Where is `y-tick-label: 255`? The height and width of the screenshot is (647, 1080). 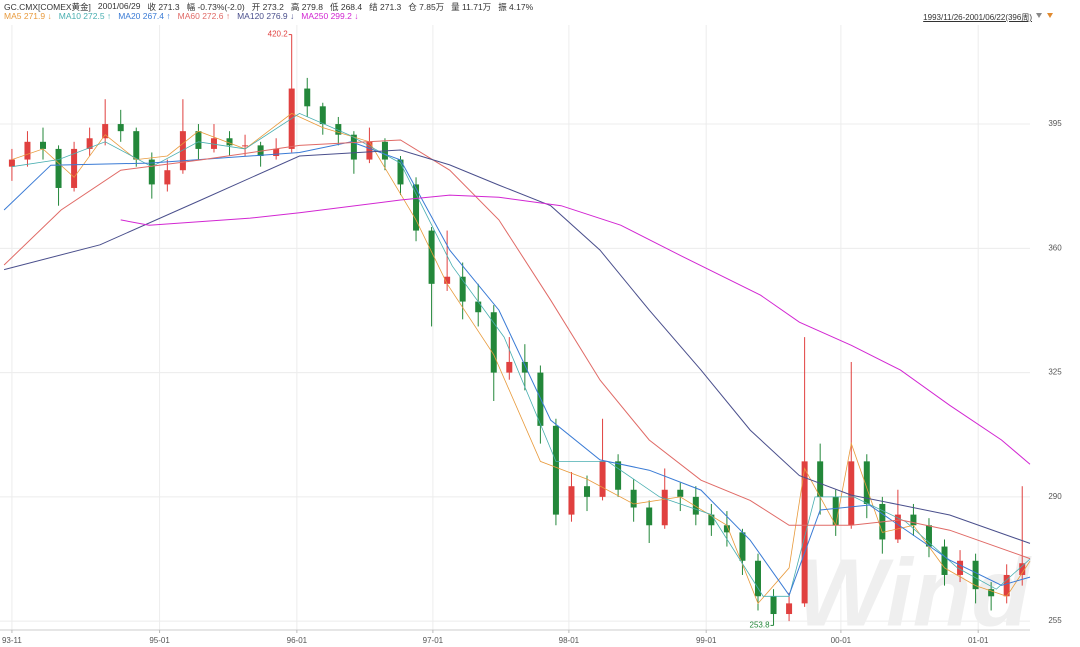 y-tick-label: 255 is located at coordinates (1055, 620).